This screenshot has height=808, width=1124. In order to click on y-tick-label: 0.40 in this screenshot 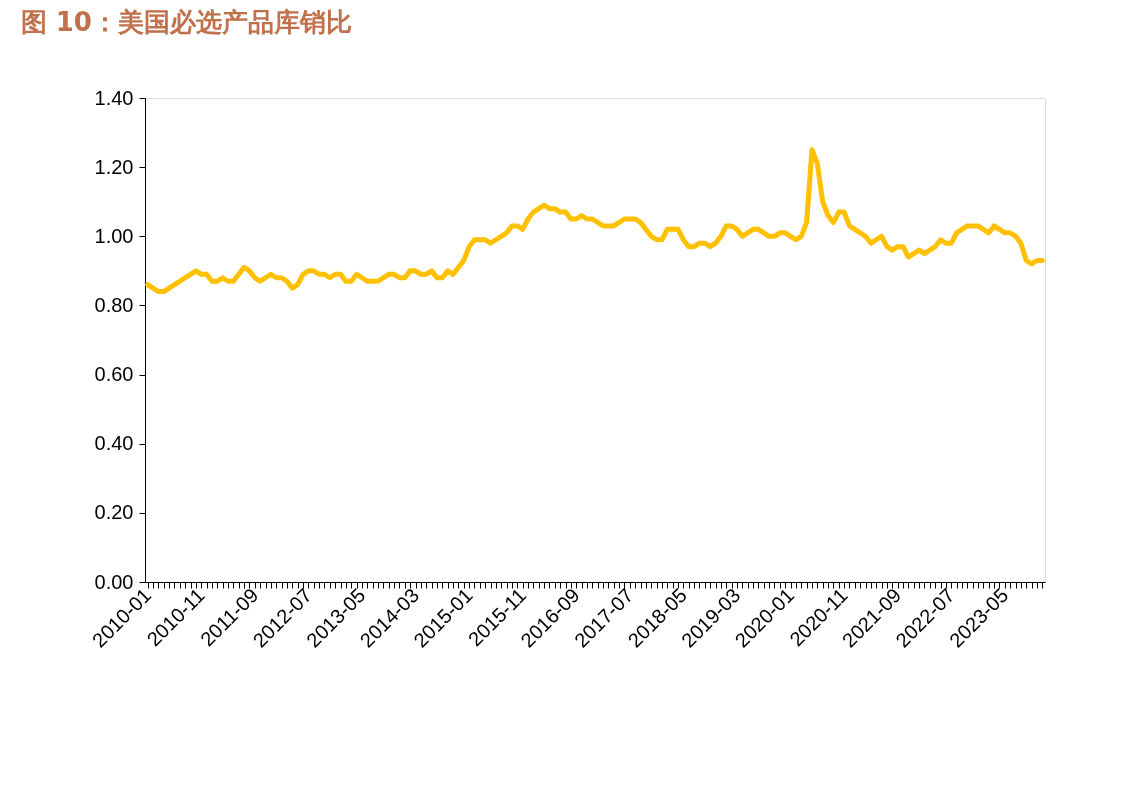, I will do `click(114, 443)`.